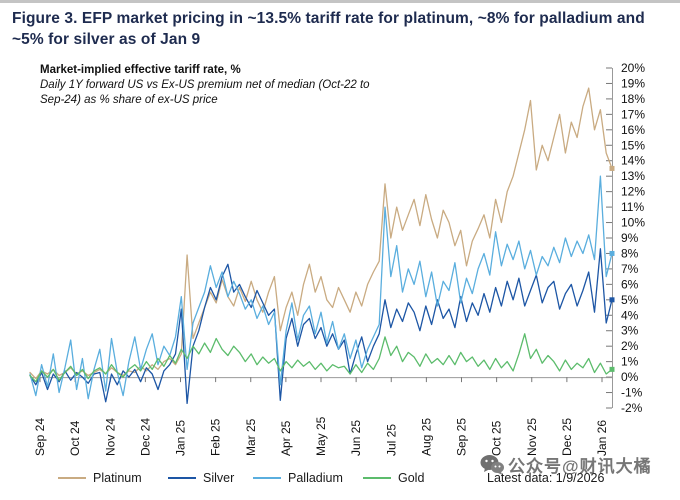 This screenshot has width=680, height=500. I want to click on y-tick-label: -2%, so click(632, 408).